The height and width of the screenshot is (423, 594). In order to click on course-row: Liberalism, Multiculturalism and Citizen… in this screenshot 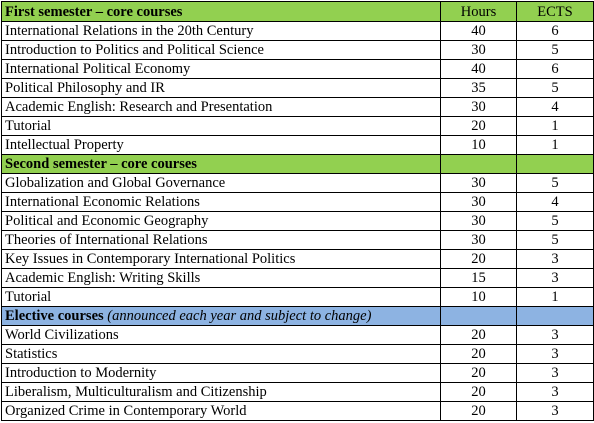, I will do `click(297, 392)`.